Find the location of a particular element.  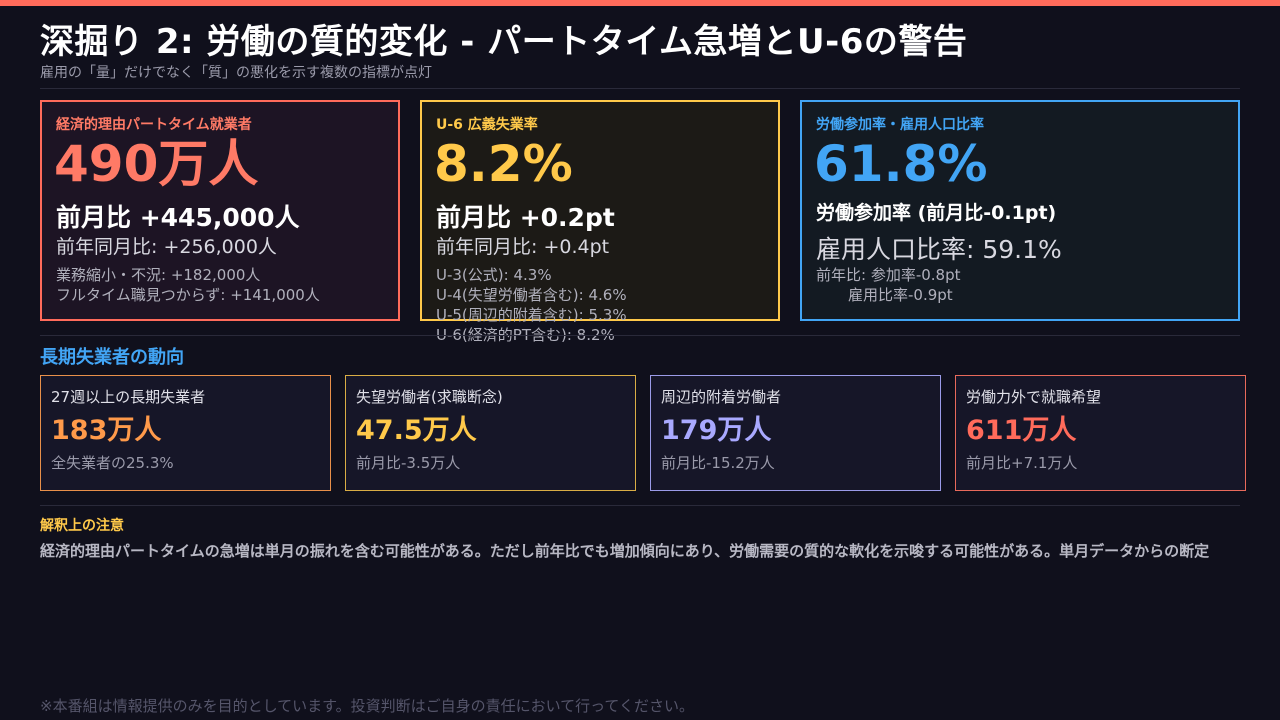

caution-title: 解釈上の注意 is located at coordinates (82, 526).